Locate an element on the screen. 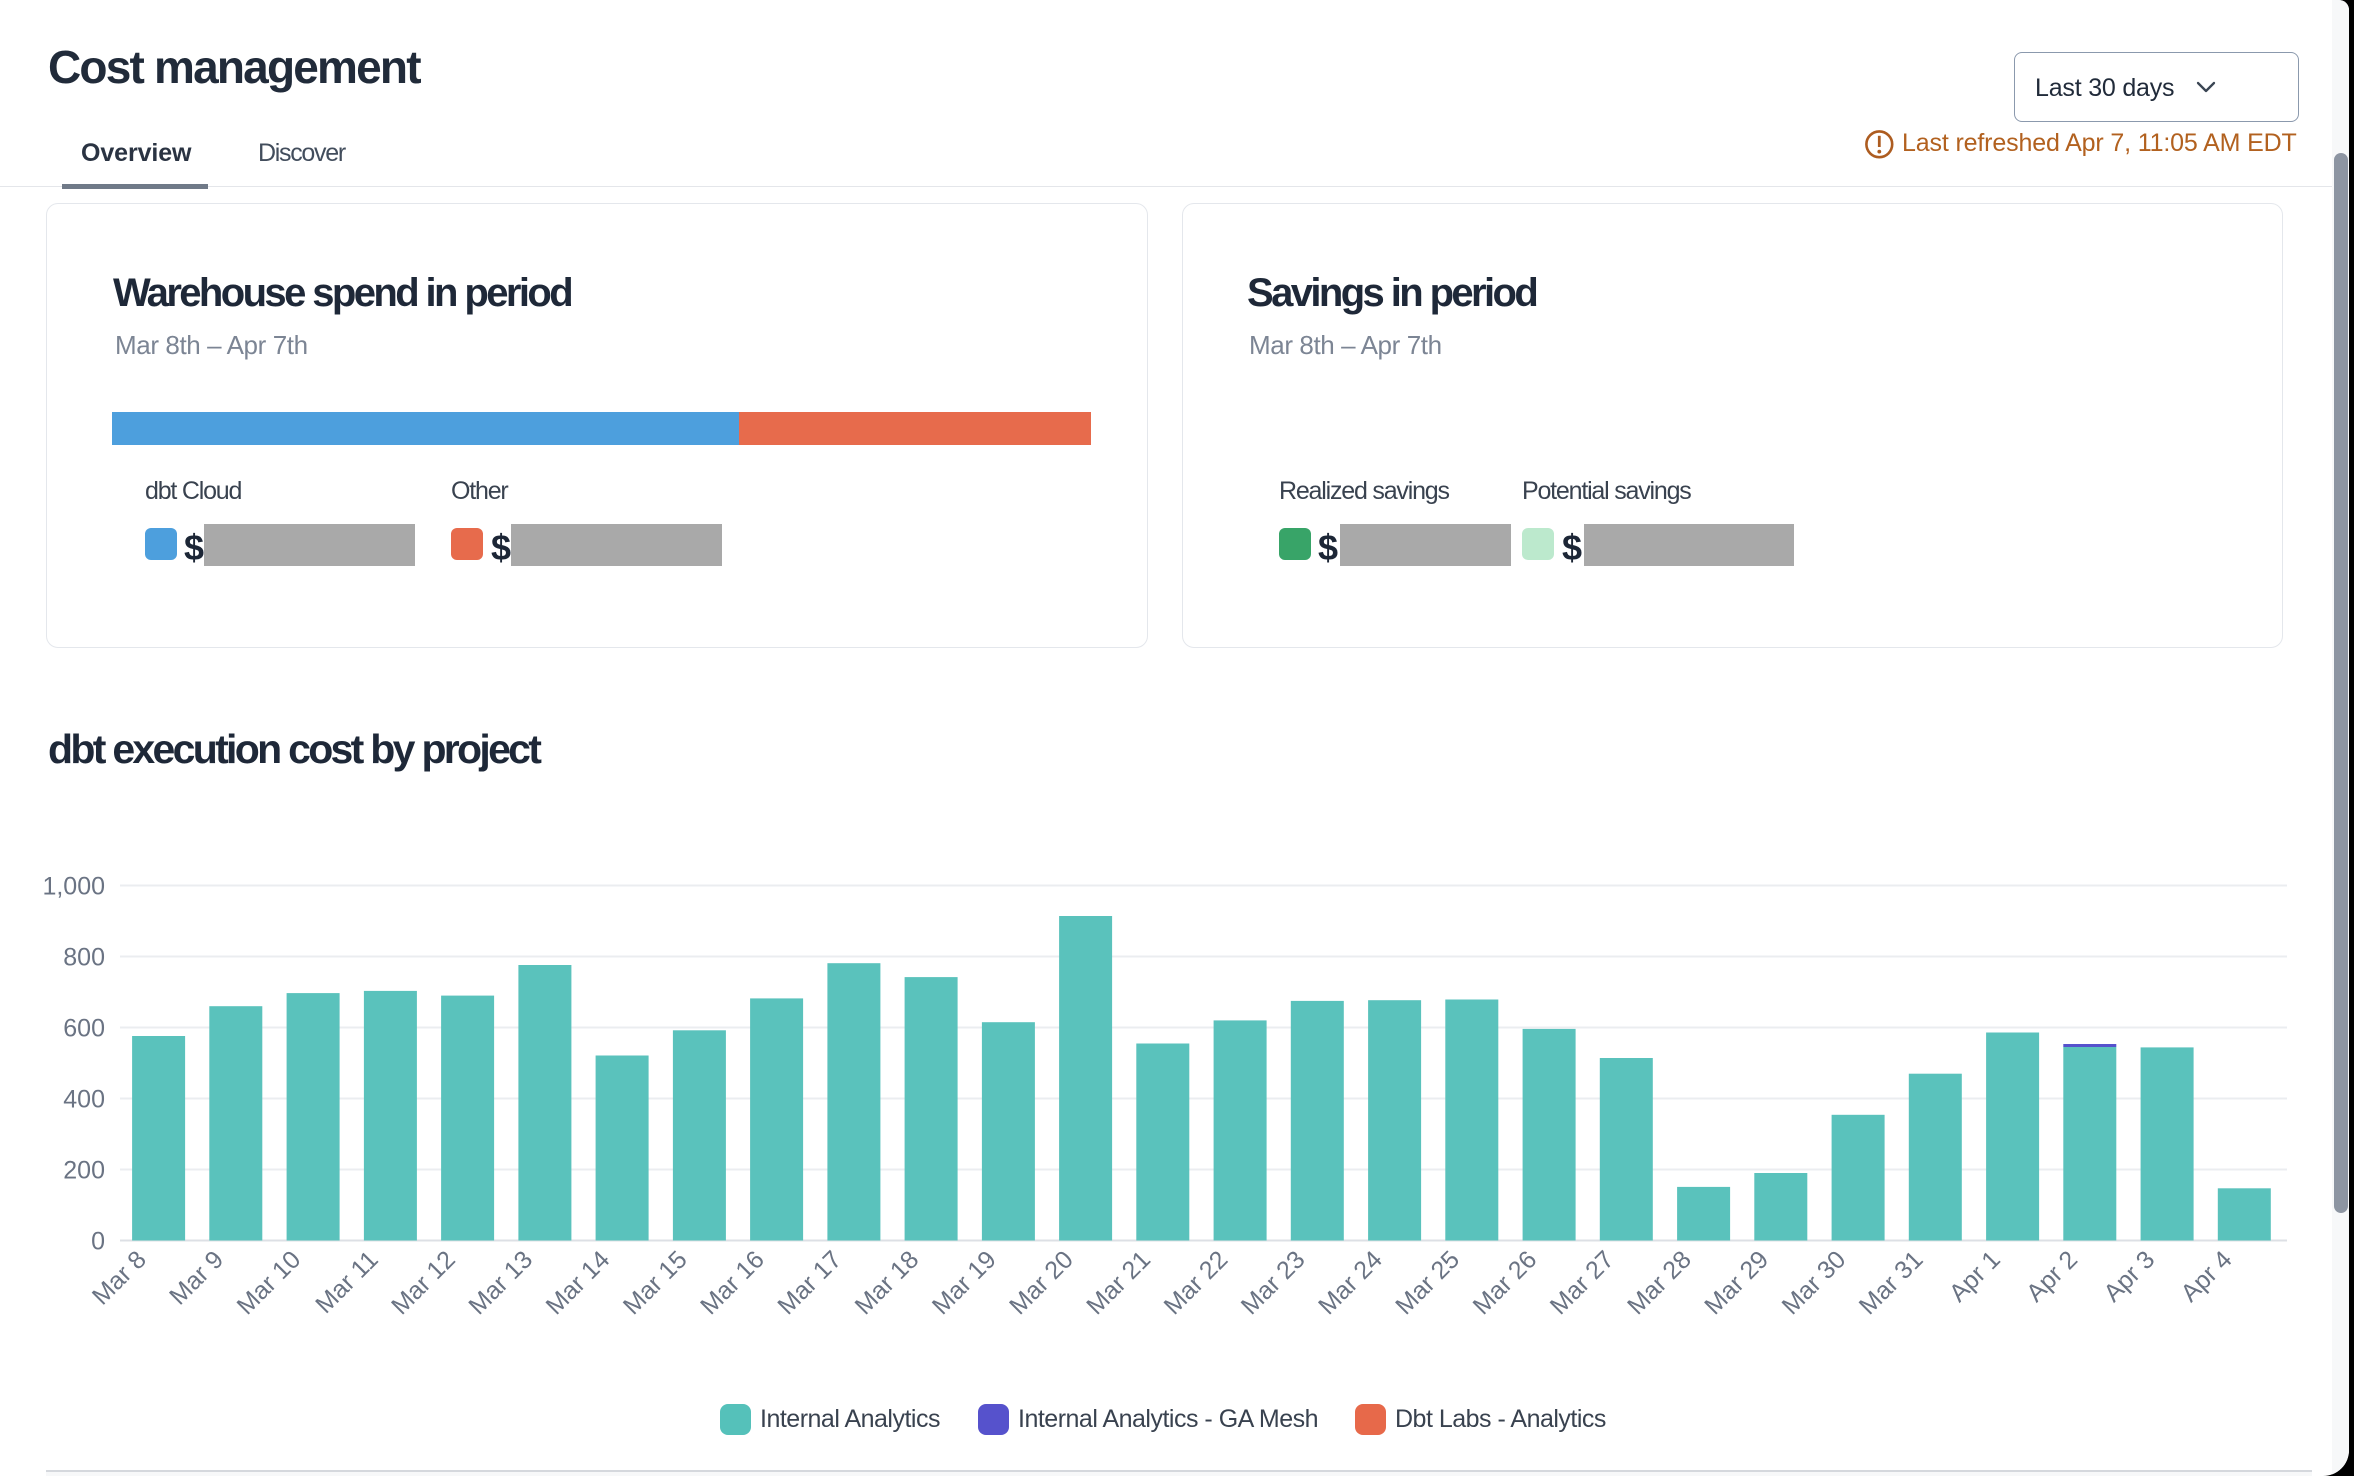 The width and height of the screenshot is (2354, 1476). svg-text: Mar 26 is located at coordinates (1505, 1282).